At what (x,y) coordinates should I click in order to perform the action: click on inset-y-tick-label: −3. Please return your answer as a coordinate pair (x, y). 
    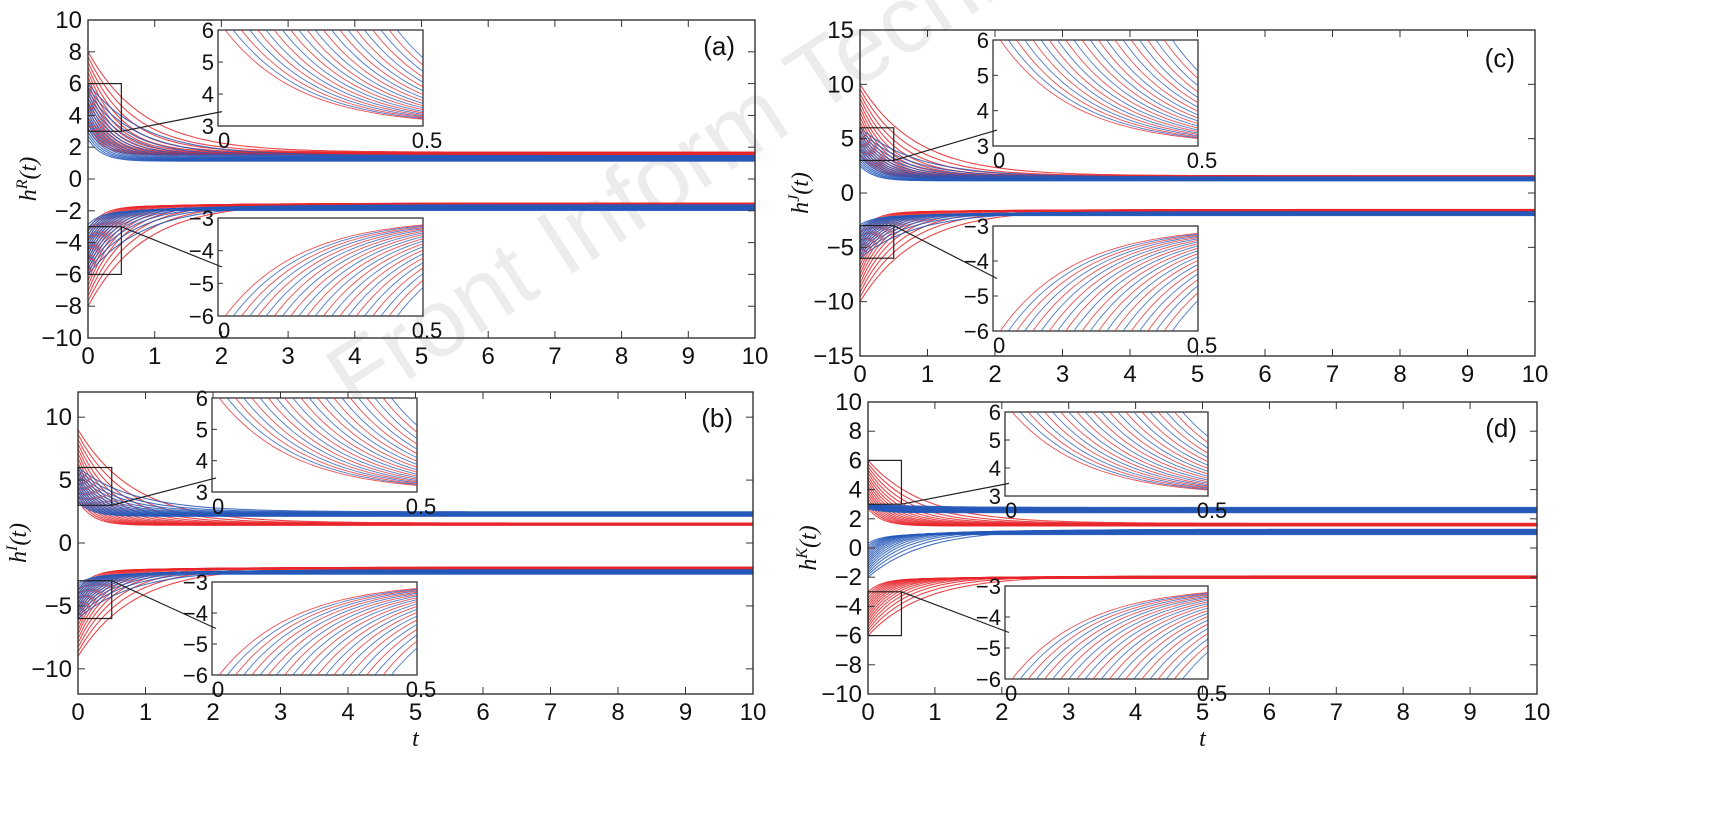
    Looking at the image, I should click on (201, 218).